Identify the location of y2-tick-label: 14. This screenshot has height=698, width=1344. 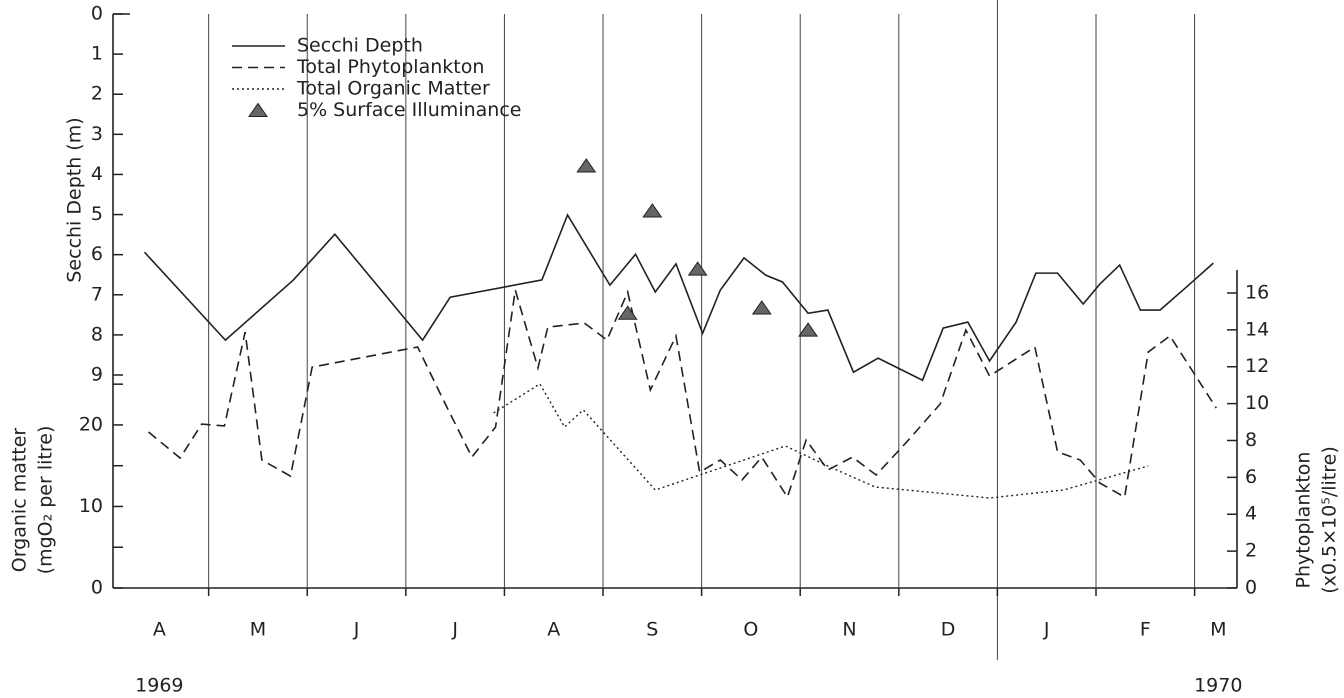
(1257, 329).